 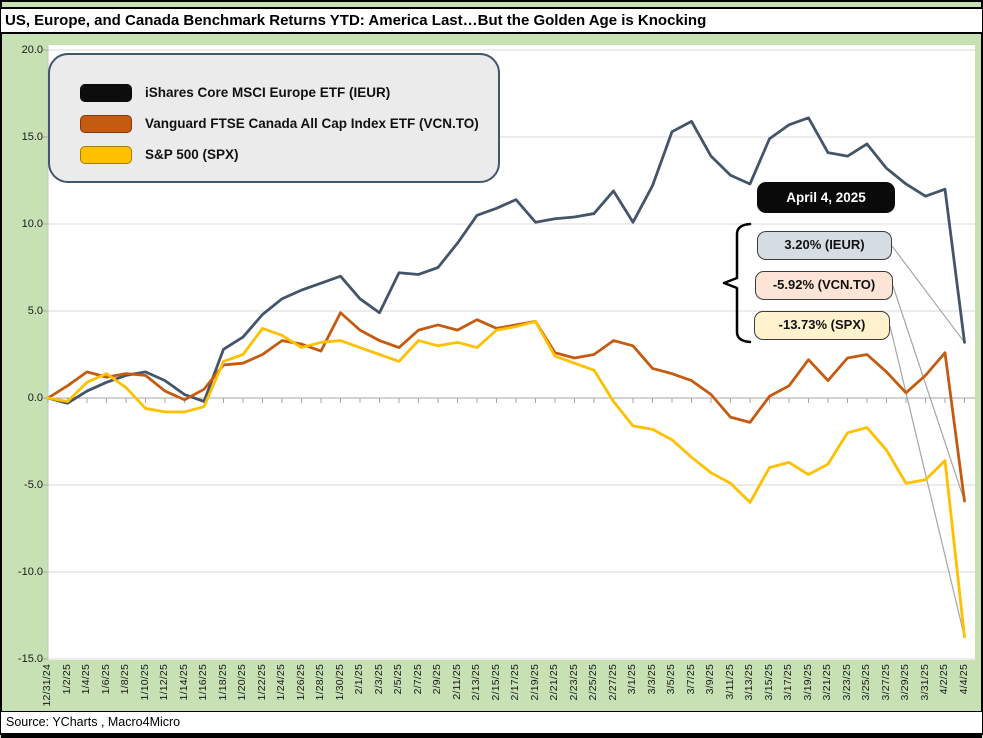 What do you see at coordinates (824, 245) in the screenshot?
I see `callout-ieur-value: 3.20% (IEUR)` at bounding box center [824, 245].